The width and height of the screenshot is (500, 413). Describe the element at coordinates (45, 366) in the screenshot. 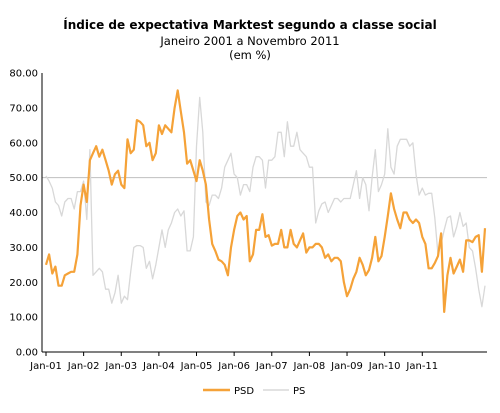

I see `x-tick-label: Jan-01` at that location.